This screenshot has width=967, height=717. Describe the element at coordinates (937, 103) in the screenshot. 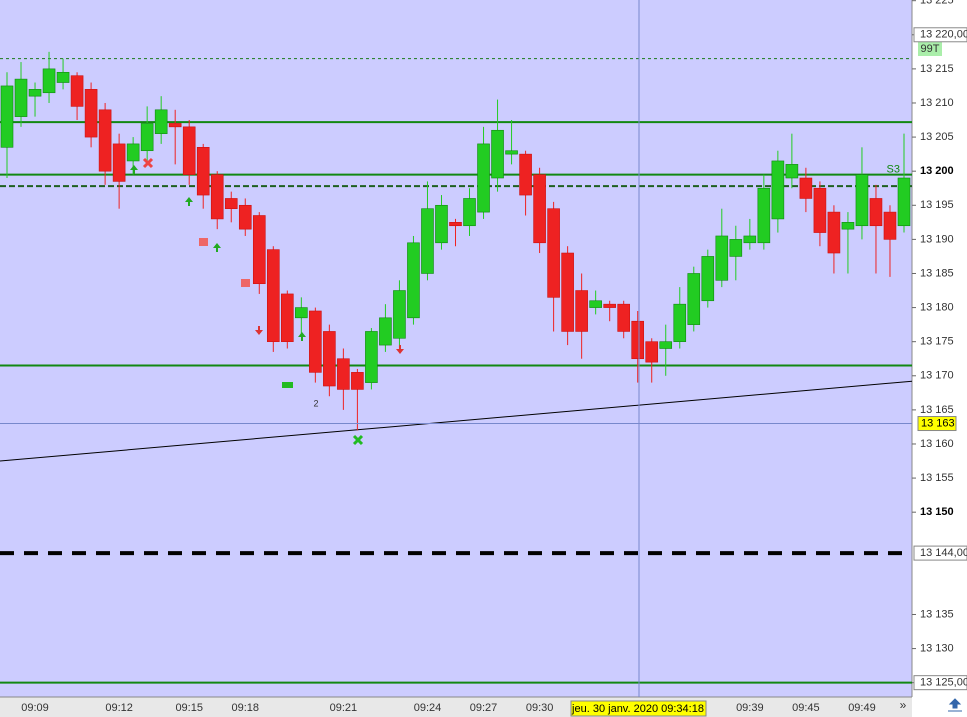

I see `y-tick-label: 13 210` at that location.